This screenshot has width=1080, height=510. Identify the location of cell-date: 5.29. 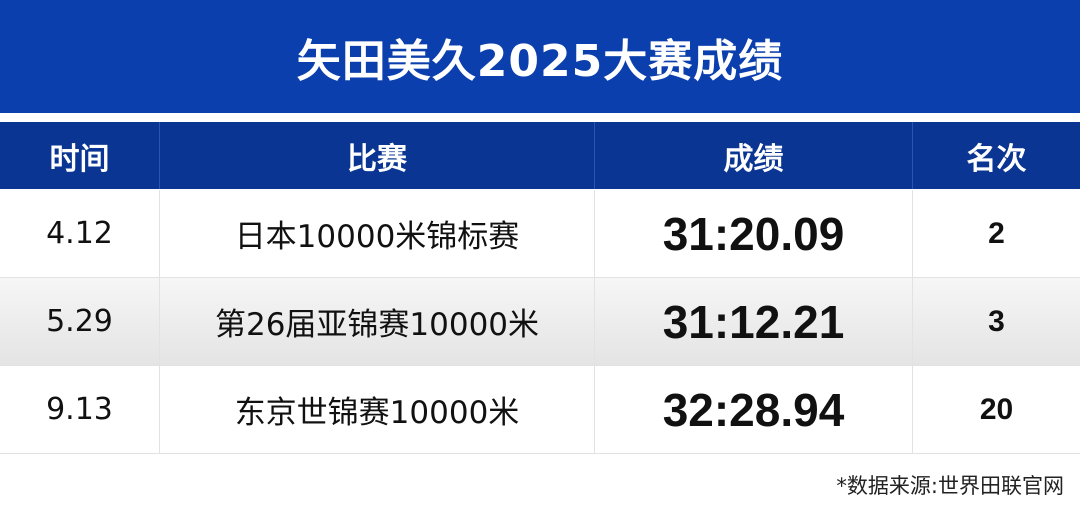
(80, 321).